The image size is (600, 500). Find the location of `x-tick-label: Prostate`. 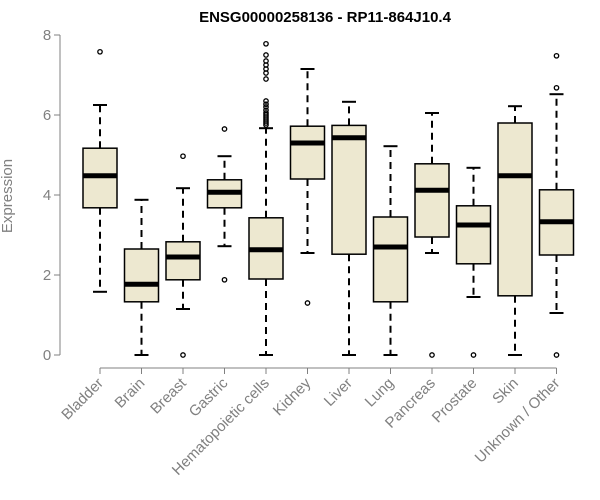

x-tick-label: Prostate is located at coordinates (455, 401).